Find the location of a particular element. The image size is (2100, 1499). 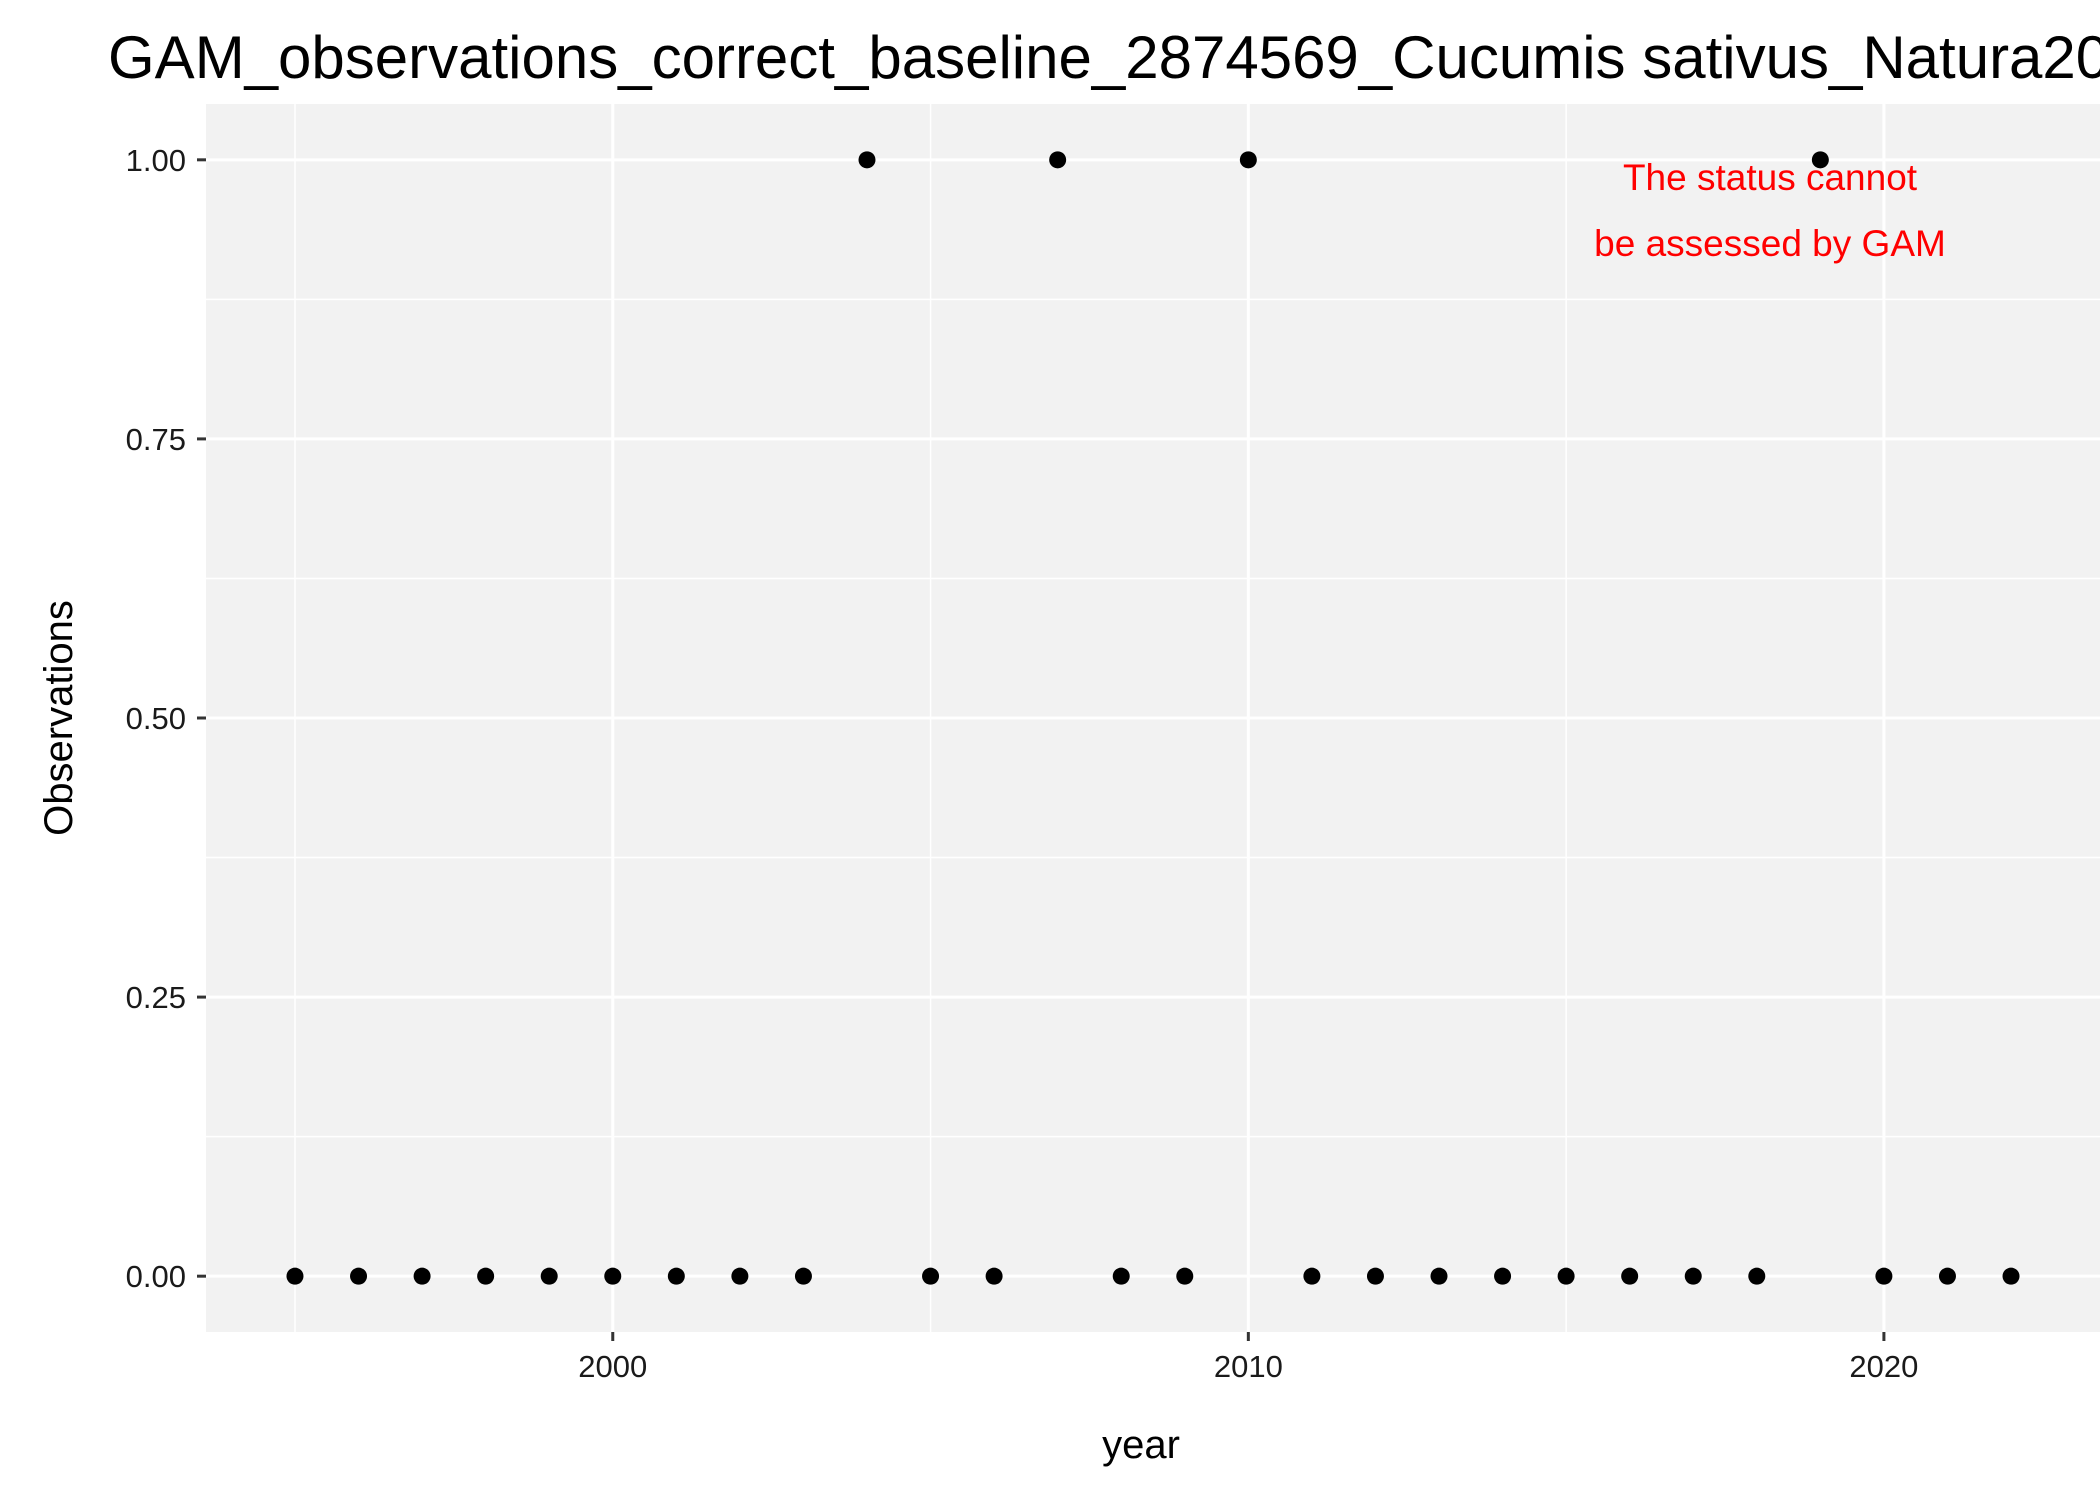

x-axis: 2000 2010 2020 is located at coordinates (1248, 1358).